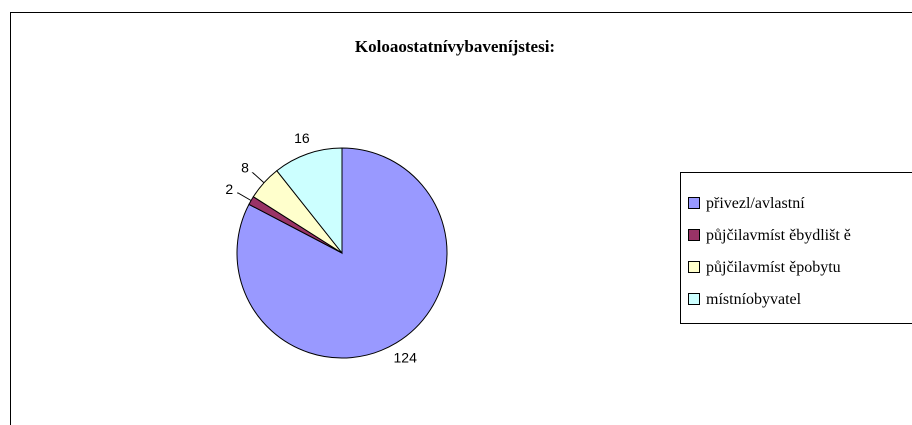 The width and height of the screenshot is (912, 425). I want to click on legend-label: přivezl/avlastní, so click(755, 203).